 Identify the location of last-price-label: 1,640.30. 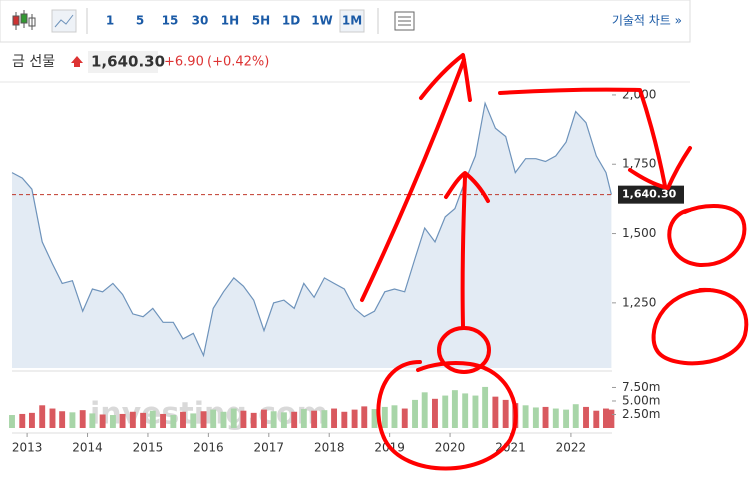
(649, 194).